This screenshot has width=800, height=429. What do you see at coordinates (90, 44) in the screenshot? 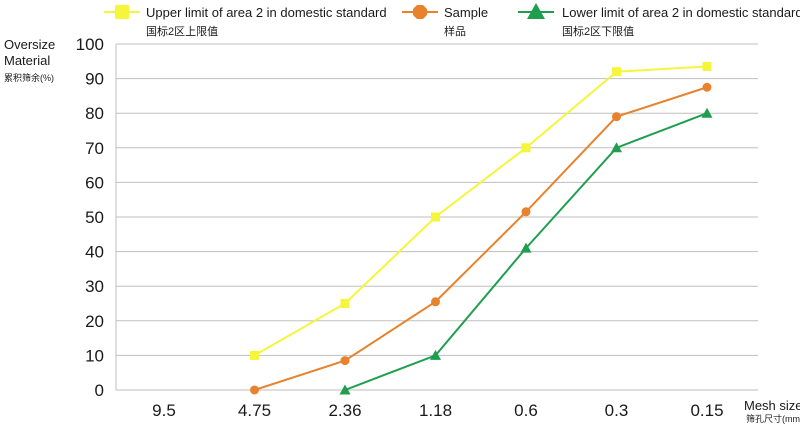
I see `y-tick-label-100: 100` at bounding box center [90, 44].